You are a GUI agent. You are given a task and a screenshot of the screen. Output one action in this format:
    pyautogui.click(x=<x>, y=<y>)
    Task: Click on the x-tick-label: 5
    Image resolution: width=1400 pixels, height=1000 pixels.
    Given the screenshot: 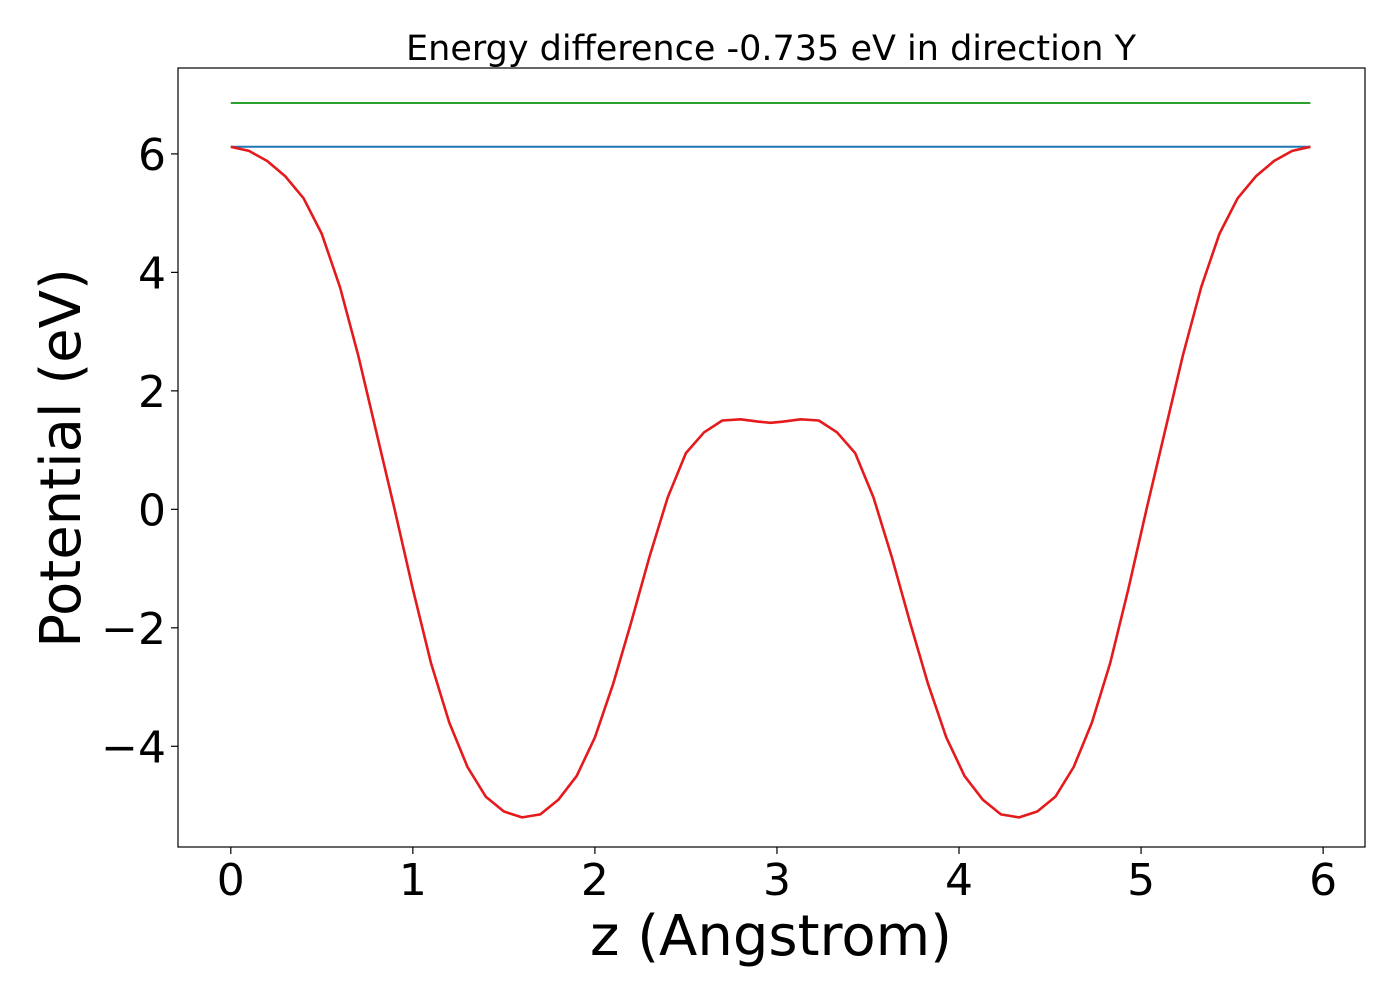 What is the action you would take?
    pyautogui.click(x=1141, y=880)
    